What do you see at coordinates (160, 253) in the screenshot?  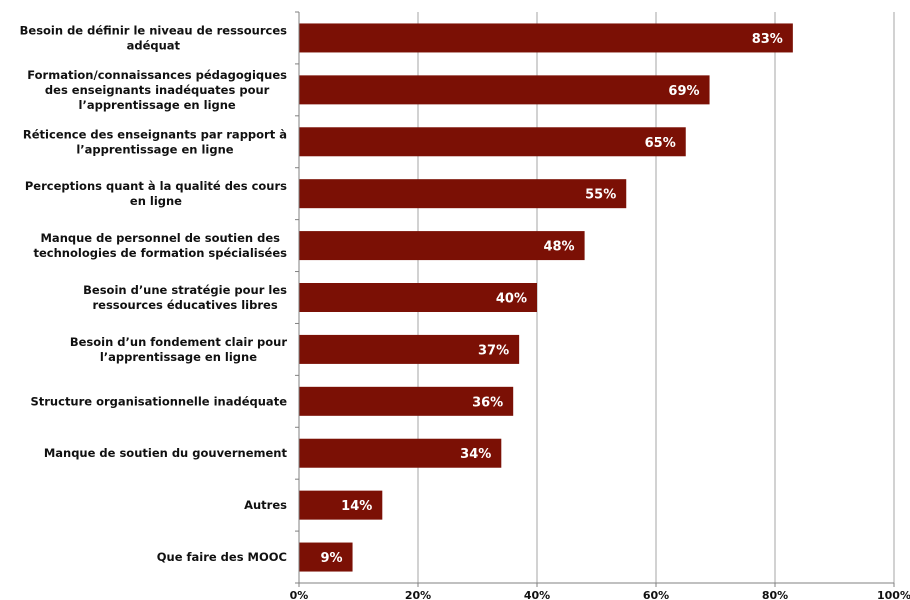 I see `category-label-line: technologies de formation spécialisées` at bounding box center [160, 253].